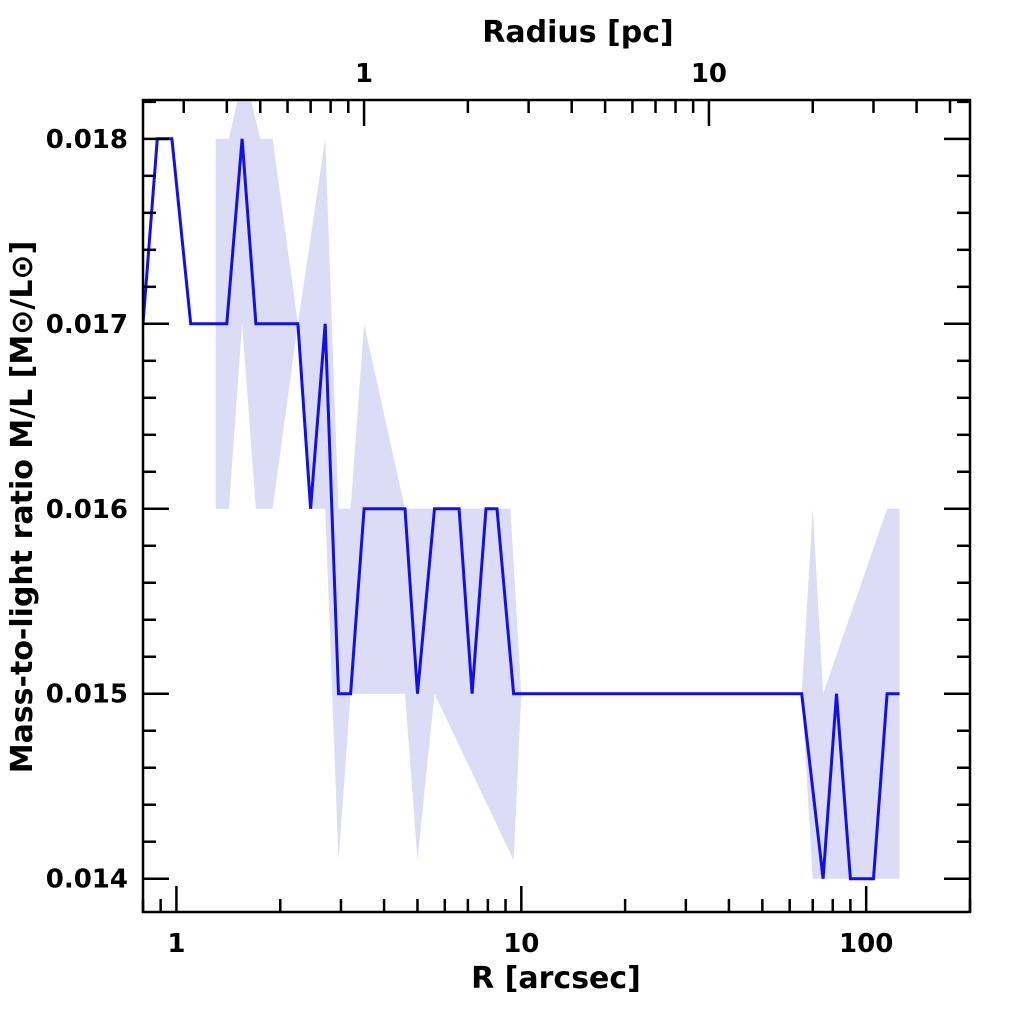  I want to click on y-tick-label: 0.017, so click(87, 325).